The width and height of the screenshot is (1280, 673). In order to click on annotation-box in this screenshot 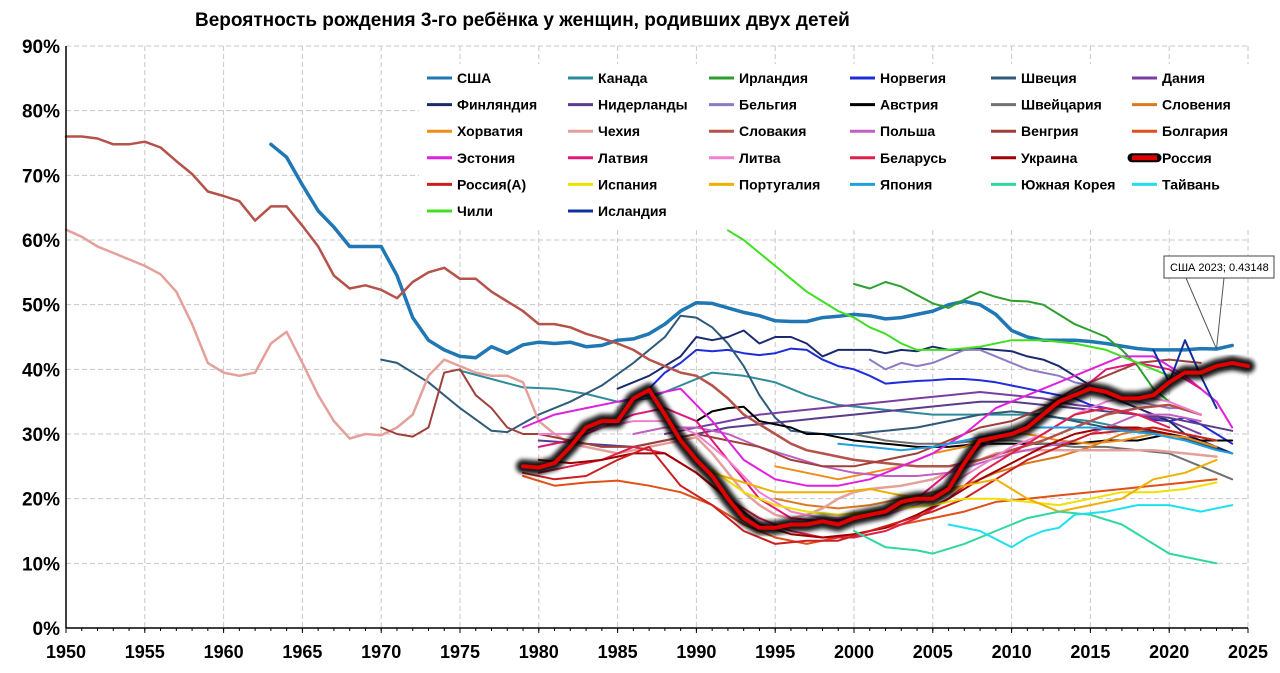, I will do `click(1219, 267)`.